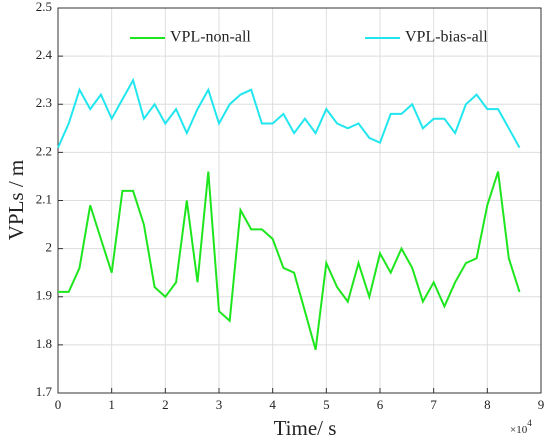 The image size is (550, 446). Describe the element at coordinates (44, 343) in the screenshot. I see `y-tick-label: 1.8` at that location.